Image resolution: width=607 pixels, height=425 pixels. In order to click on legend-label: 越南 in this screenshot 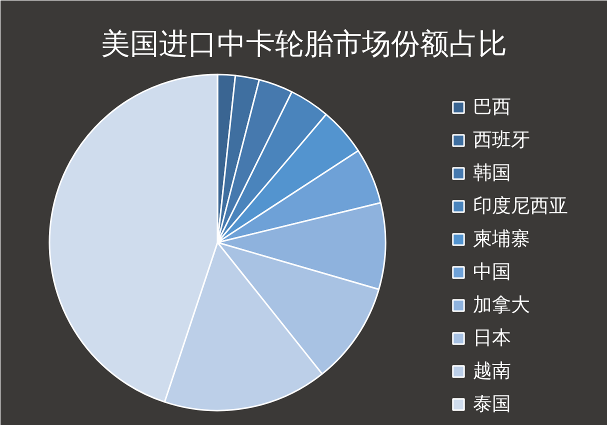, I will do `click(492, 371)`.